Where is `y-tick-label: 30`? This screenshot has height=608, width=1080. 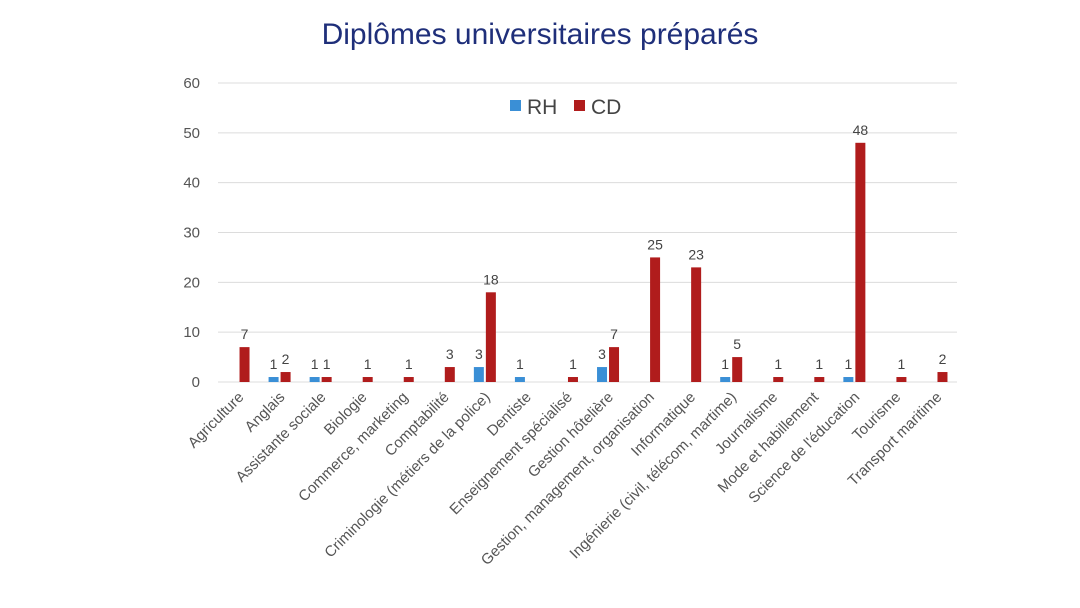 y-tick-label: 30 is located at coordinates (191, 233).